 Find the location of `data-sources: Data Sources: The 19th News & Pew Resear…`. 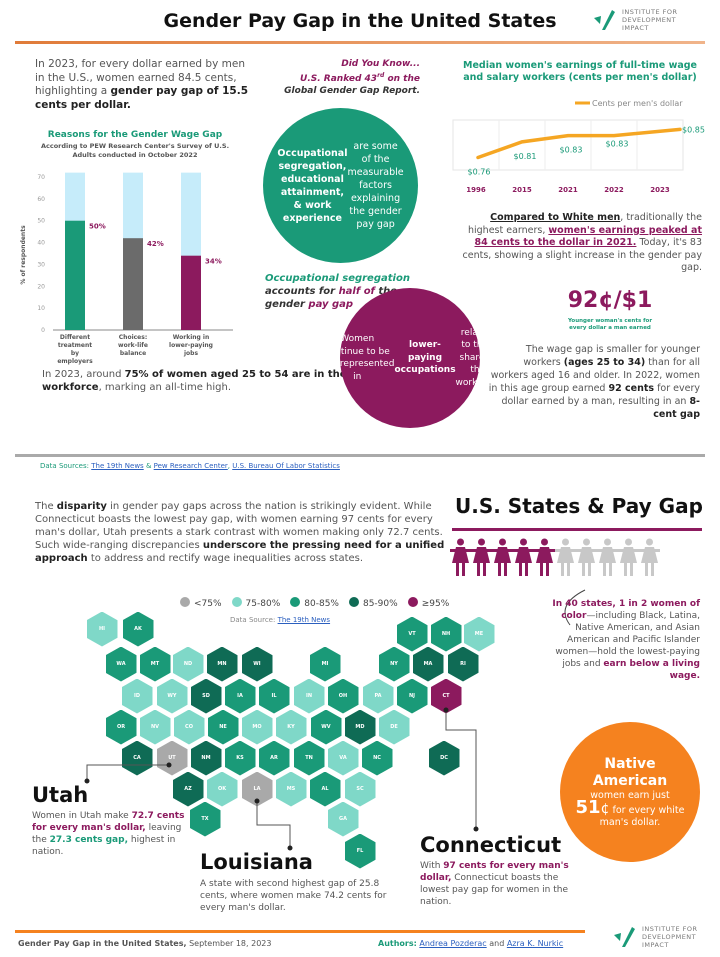

data-sources: Data Sources: The 19th News & Pew Resear… is located at coordinates (190, 466).